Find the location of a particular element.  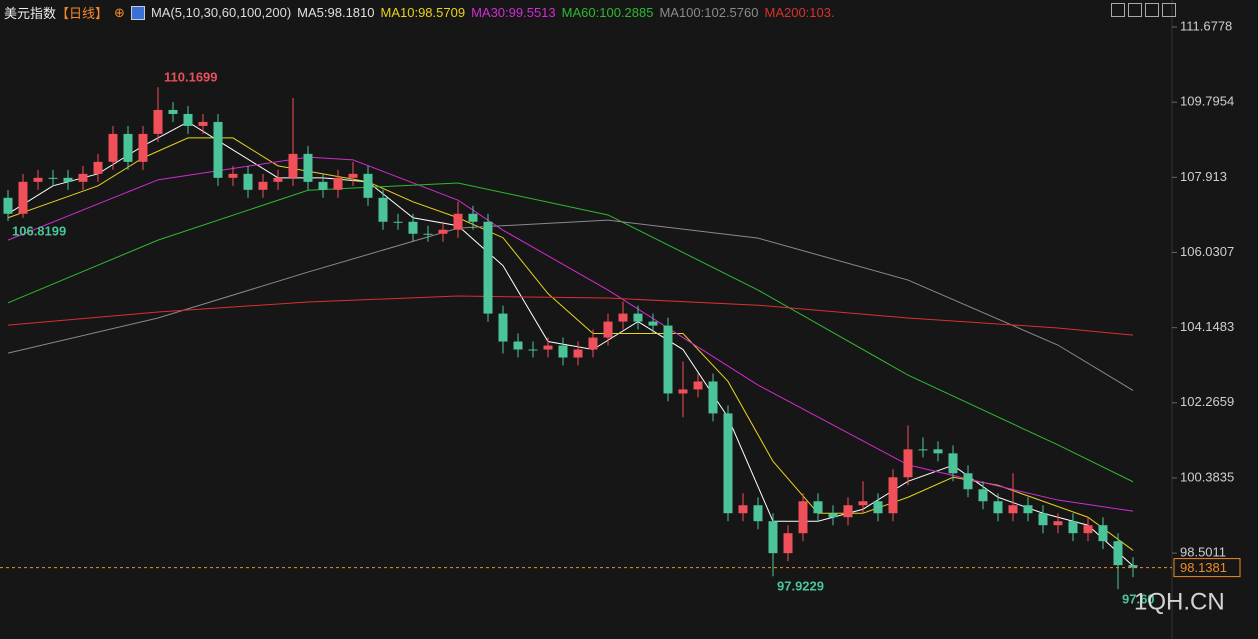

ma-line is located at coordinates (570, 315).